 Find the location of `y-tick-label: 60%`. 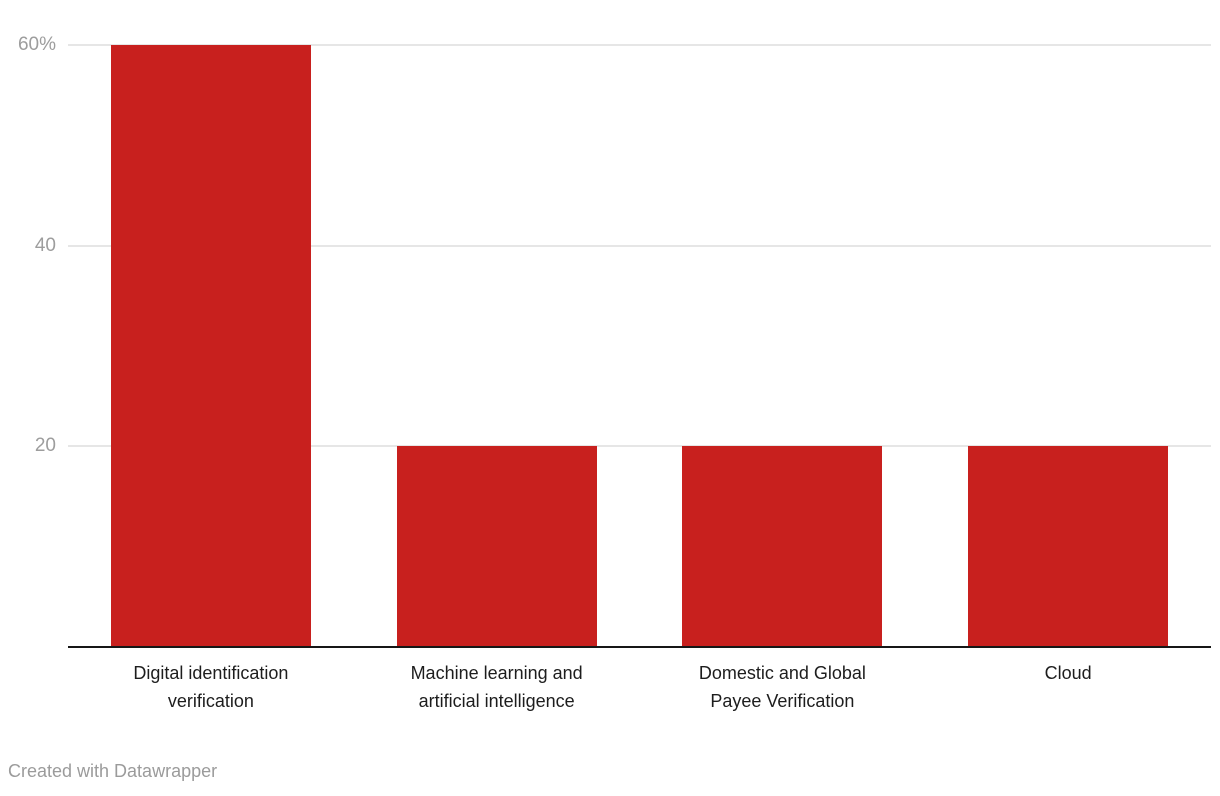

y-tick-label: 60% is located at coordinates (36, 44).